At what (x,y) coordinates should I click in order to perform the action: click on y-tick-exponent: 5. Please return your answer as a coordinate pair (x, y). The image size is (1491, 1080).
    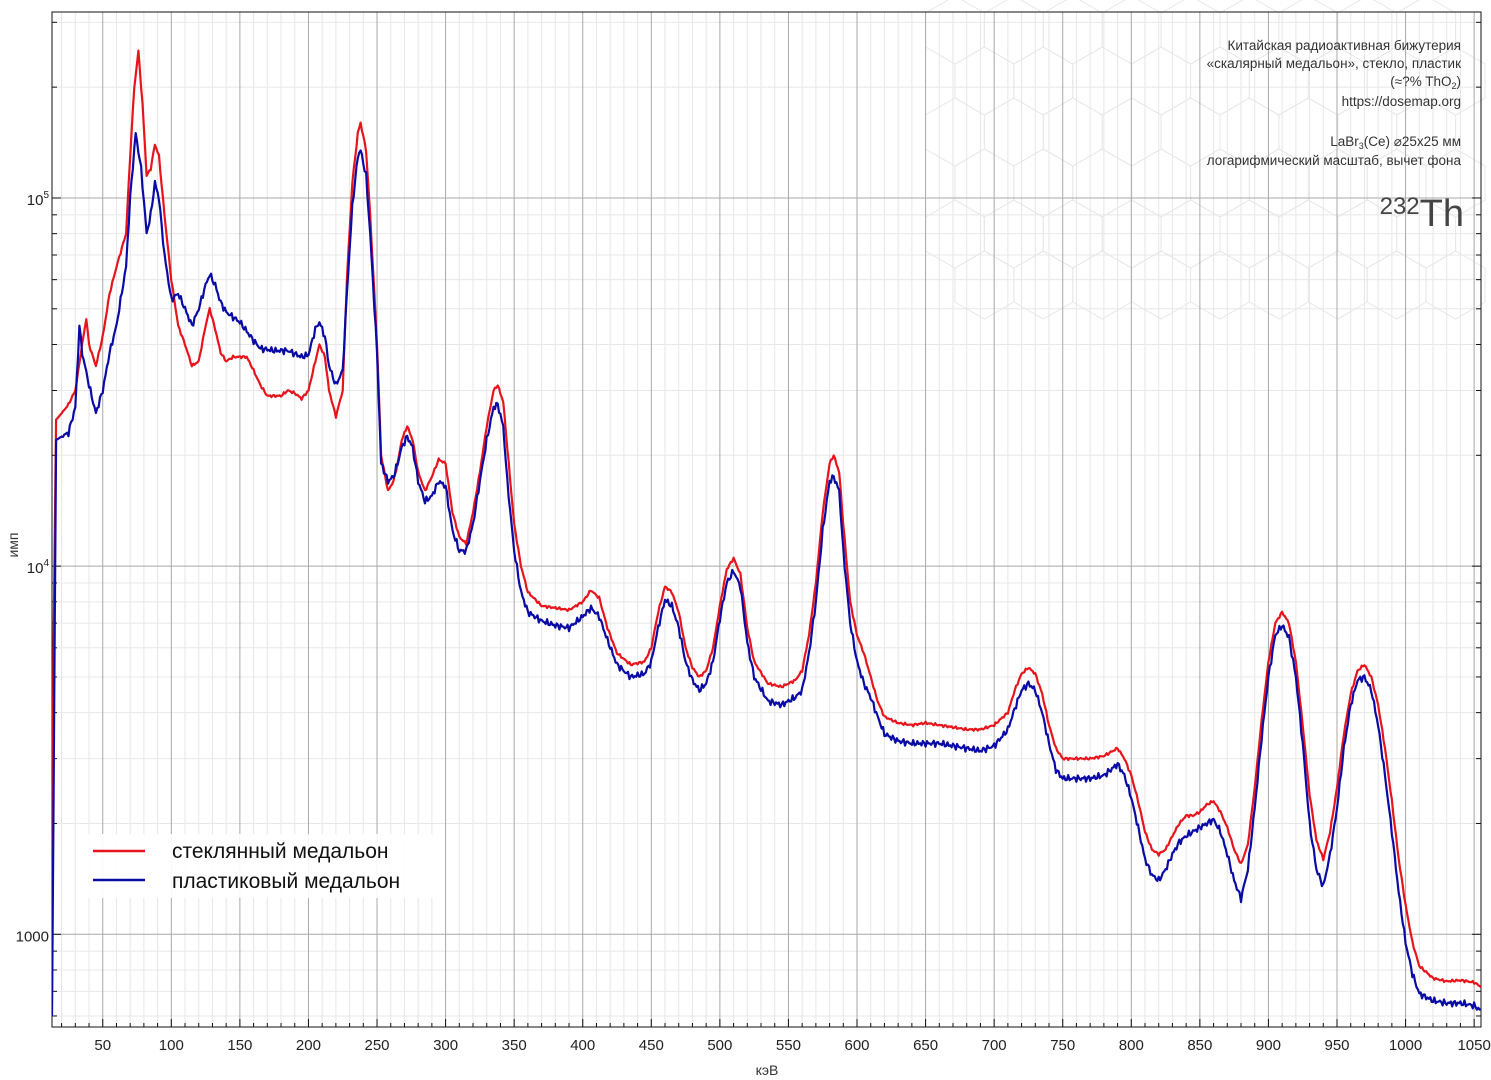
    Looking at the image, I should click on (46, 195).